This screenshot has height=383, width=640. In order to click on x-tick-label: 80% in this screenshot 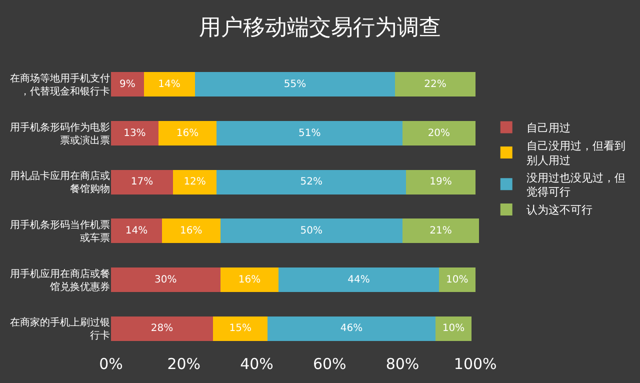, I will do `click(403, 364)`.